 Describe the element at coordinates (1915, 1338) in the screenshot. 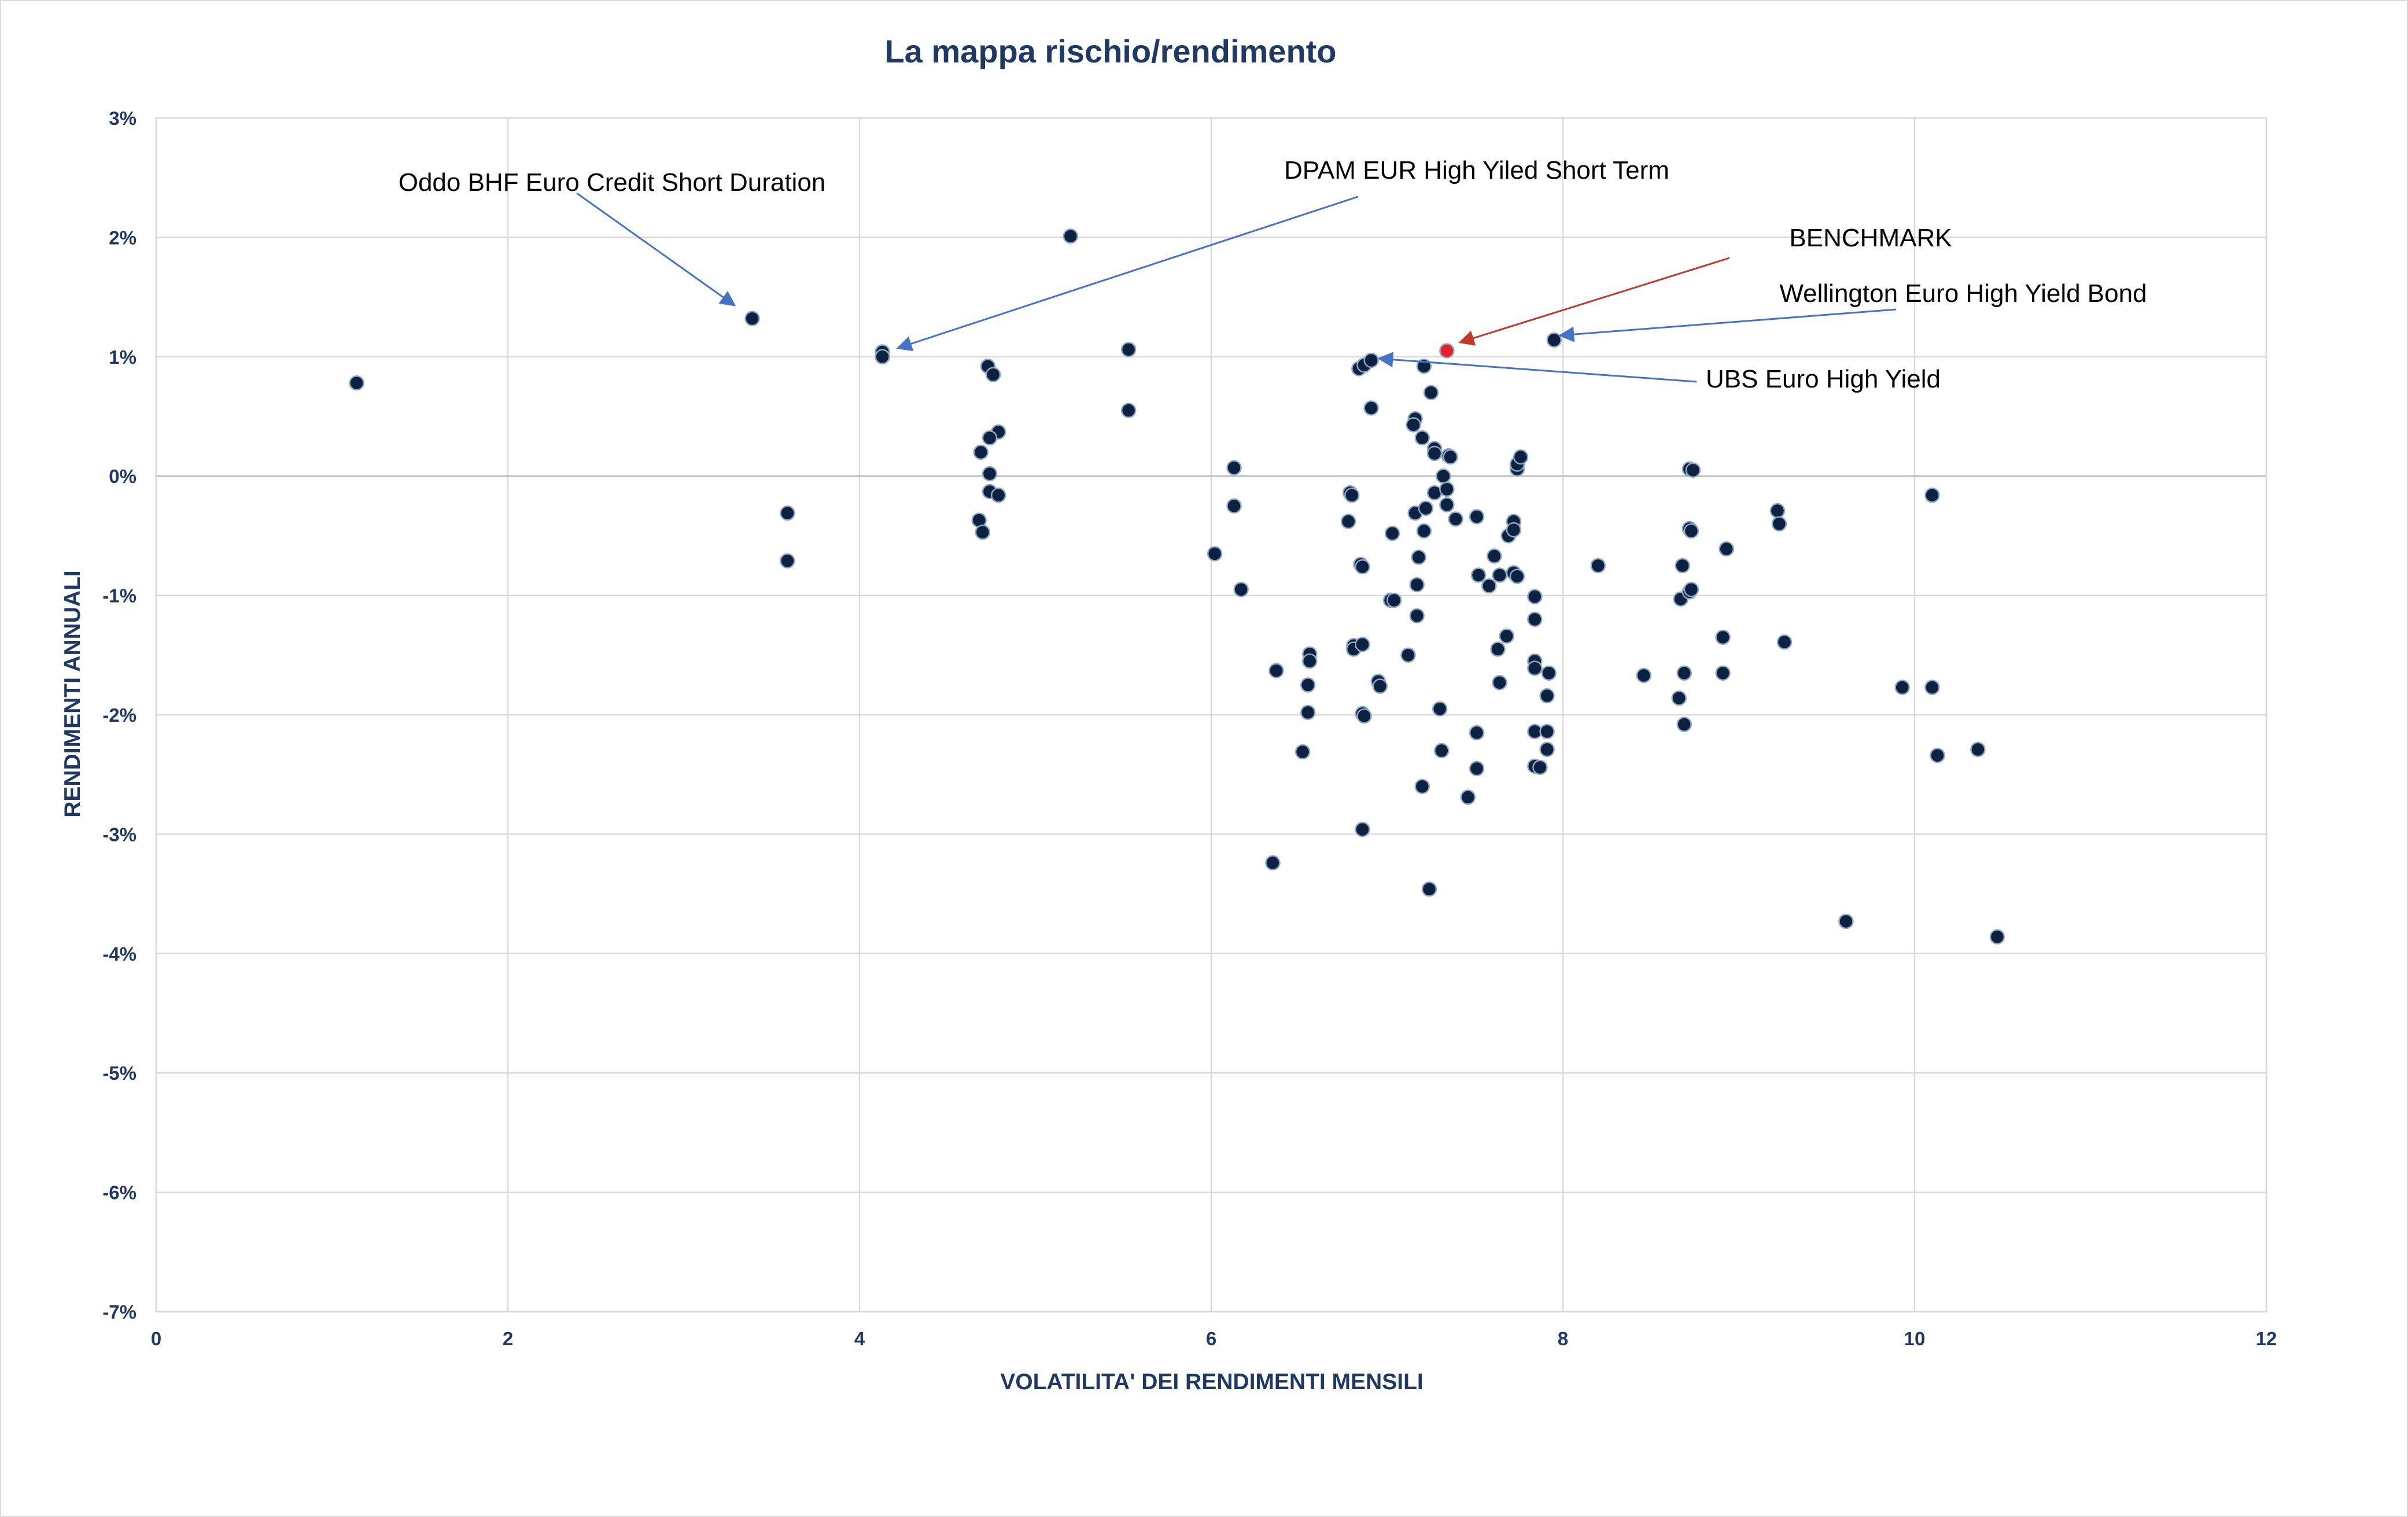

I see `x-tick-label: 10` at that location.